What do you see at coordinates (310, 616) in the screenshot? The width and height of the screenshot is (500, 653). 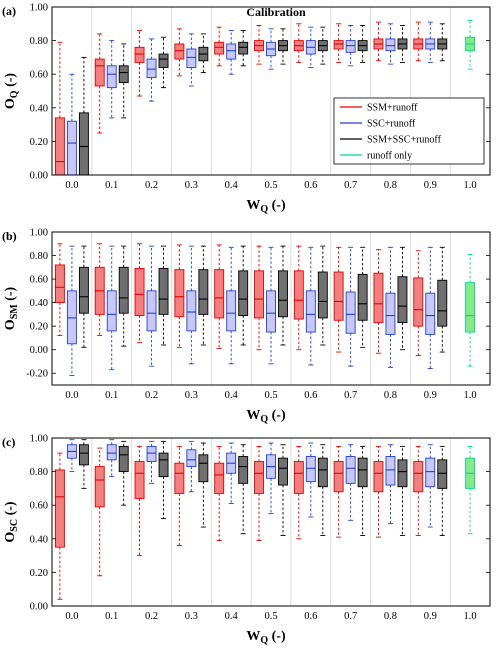 I see `panel-c-x-tick-label: 0.6` at bounding box center [310, 616].